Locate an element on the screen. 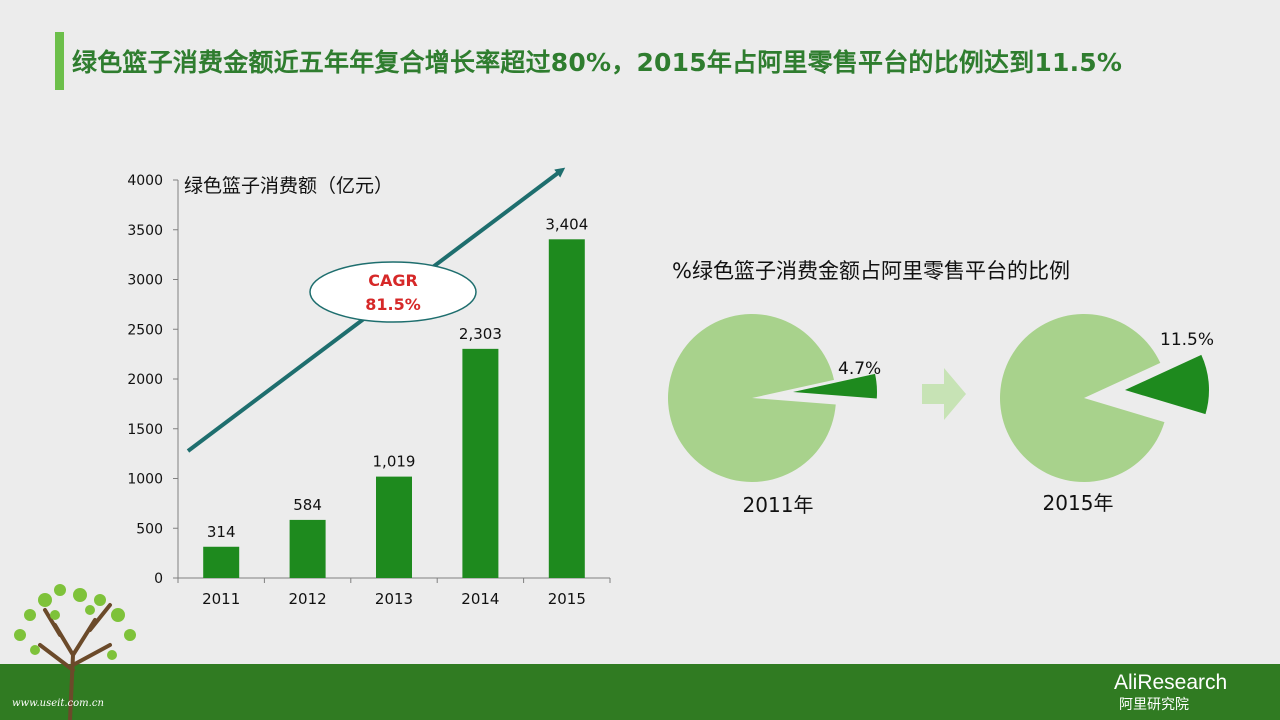  cagr-label: CAGR is located at coordinates (393, 280).